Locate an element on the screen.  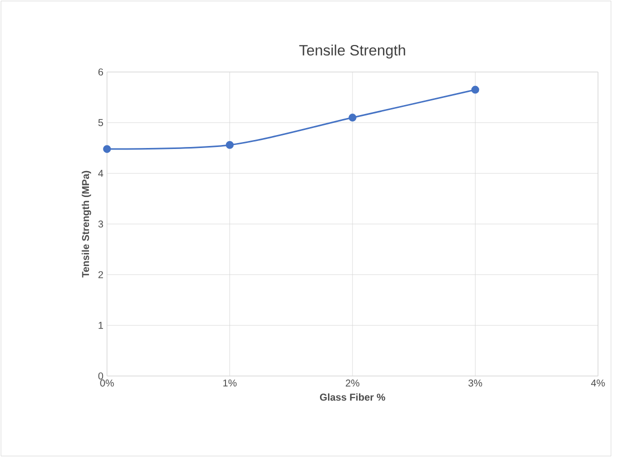
x-axis-title: Glass Fiber % is located at coordinates (353, 397).